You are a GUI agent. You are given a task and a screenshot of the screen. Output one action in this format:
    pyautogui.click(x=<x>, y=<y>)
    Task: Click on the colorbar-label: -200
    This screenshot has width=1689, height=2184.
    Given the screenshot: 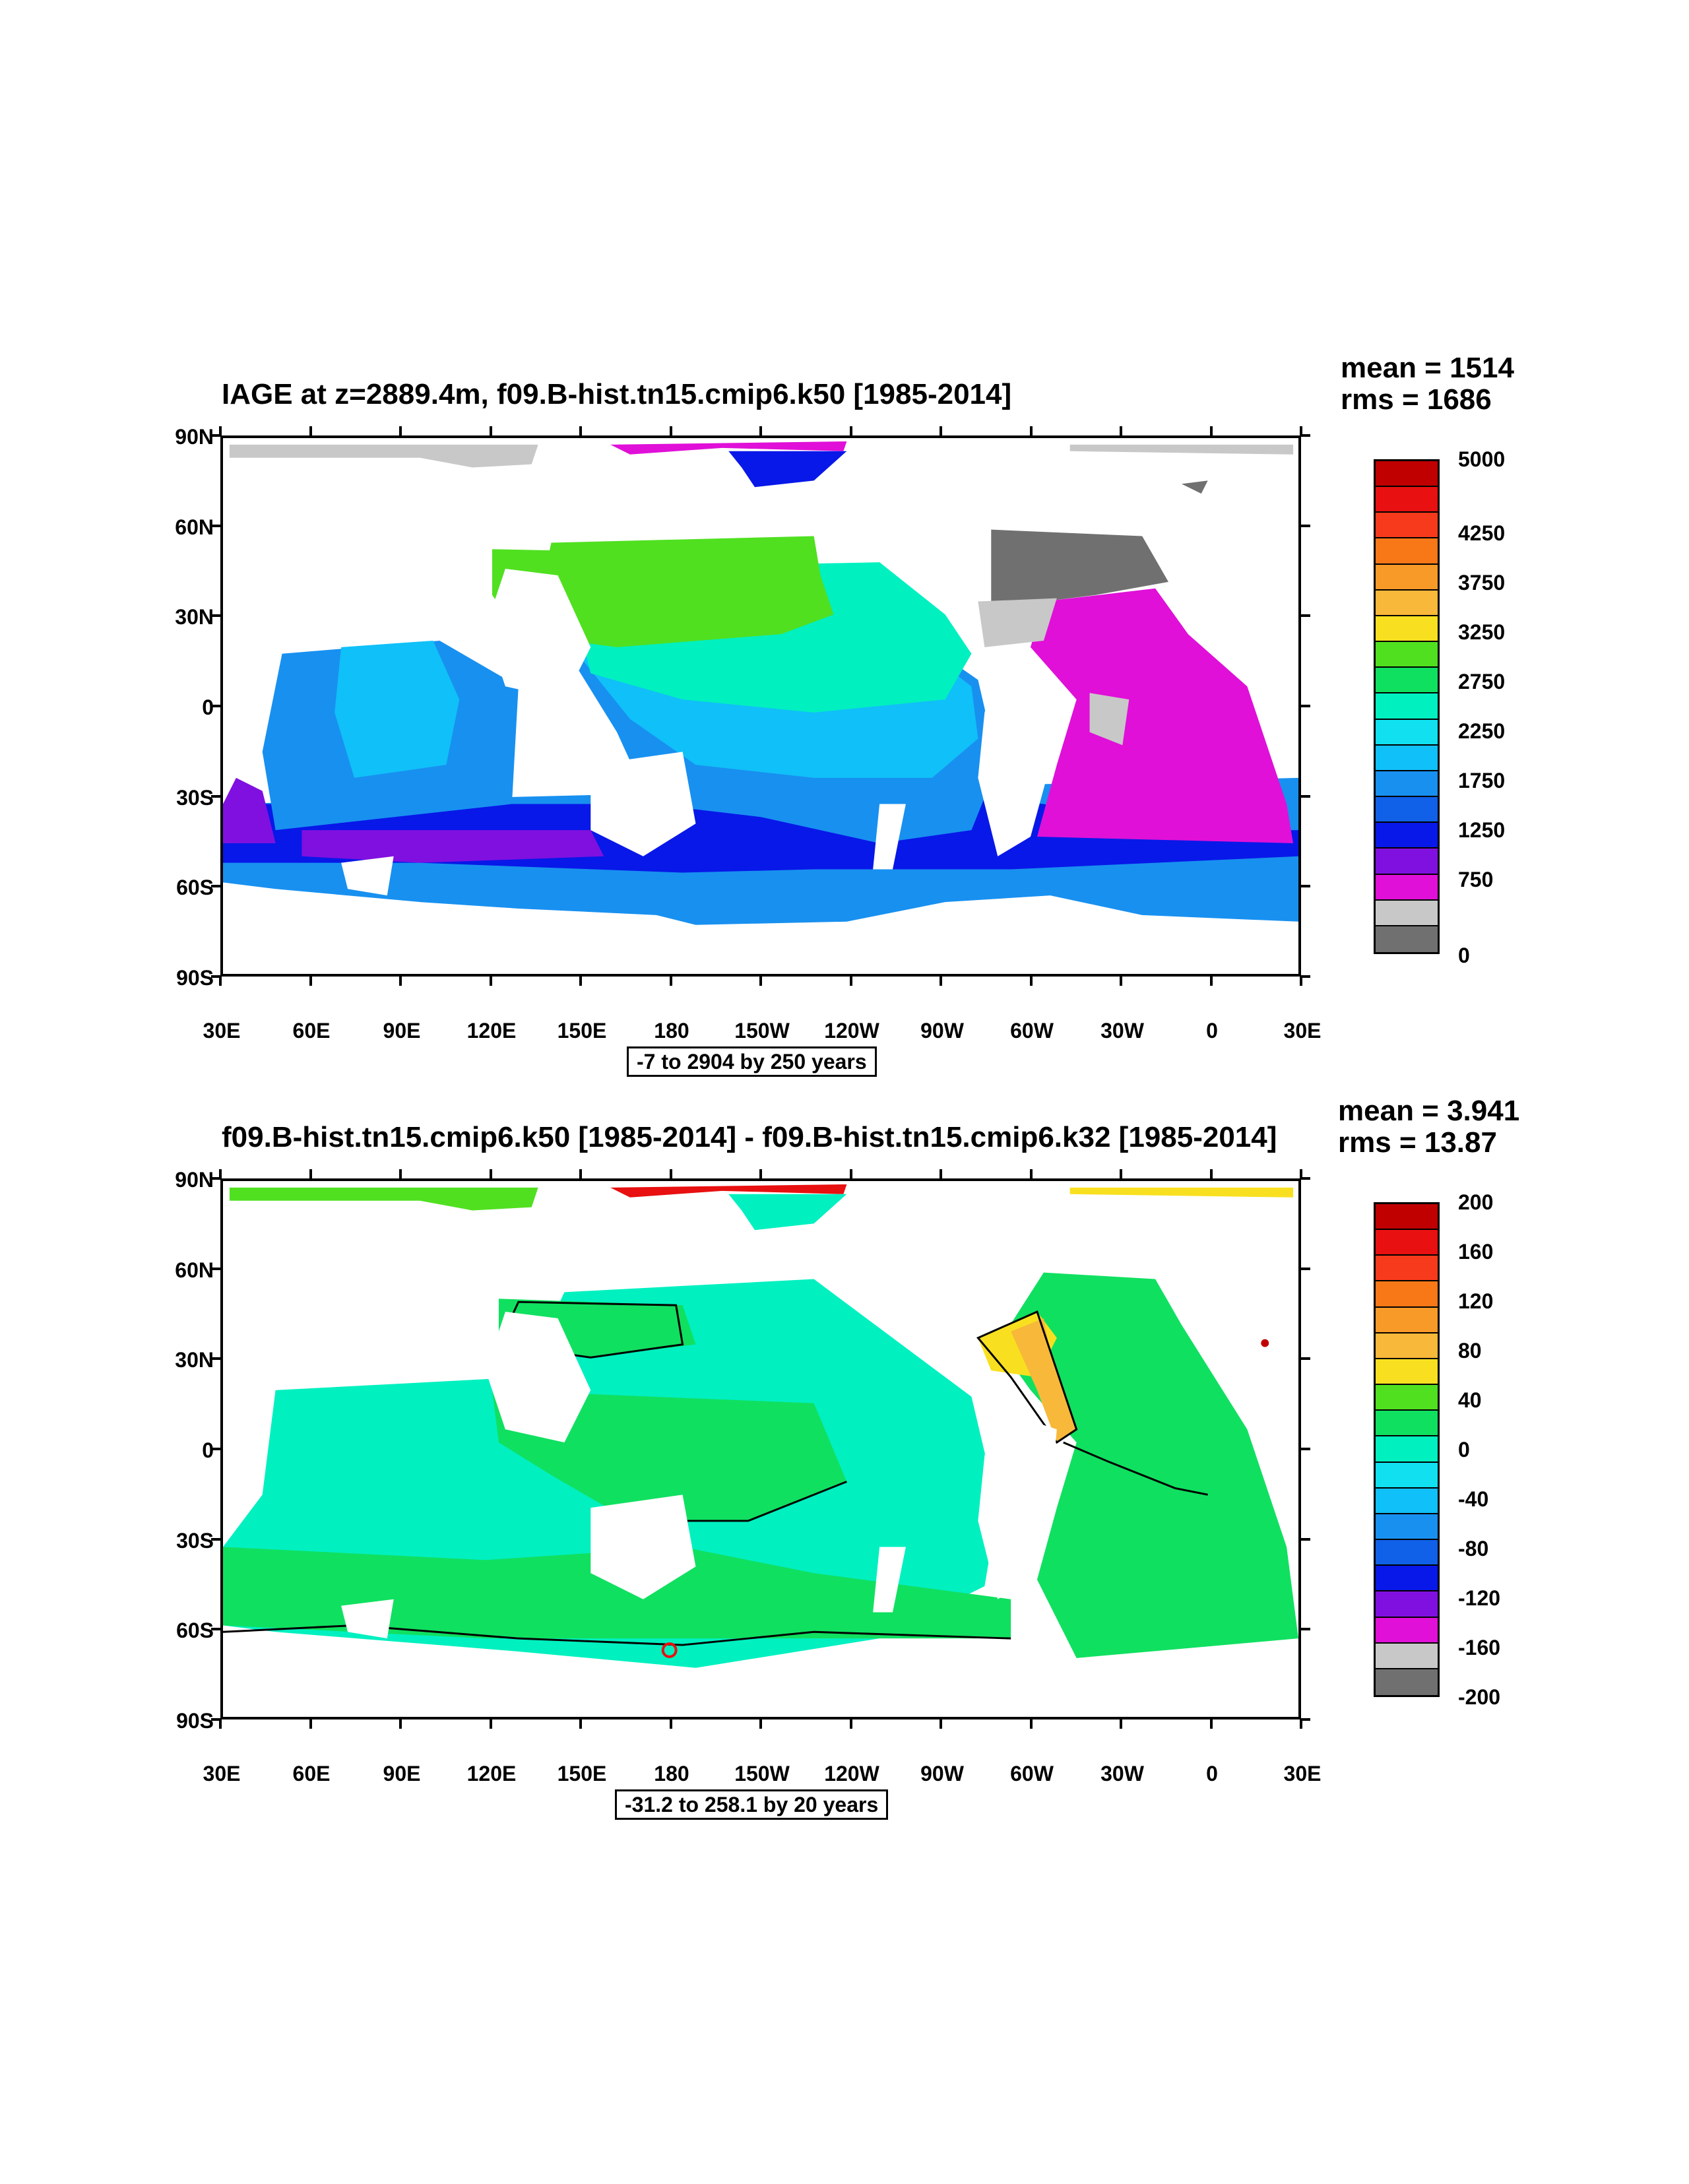 What is the action you would take?
    pyautogui.click(x=1479, y=1697)
    